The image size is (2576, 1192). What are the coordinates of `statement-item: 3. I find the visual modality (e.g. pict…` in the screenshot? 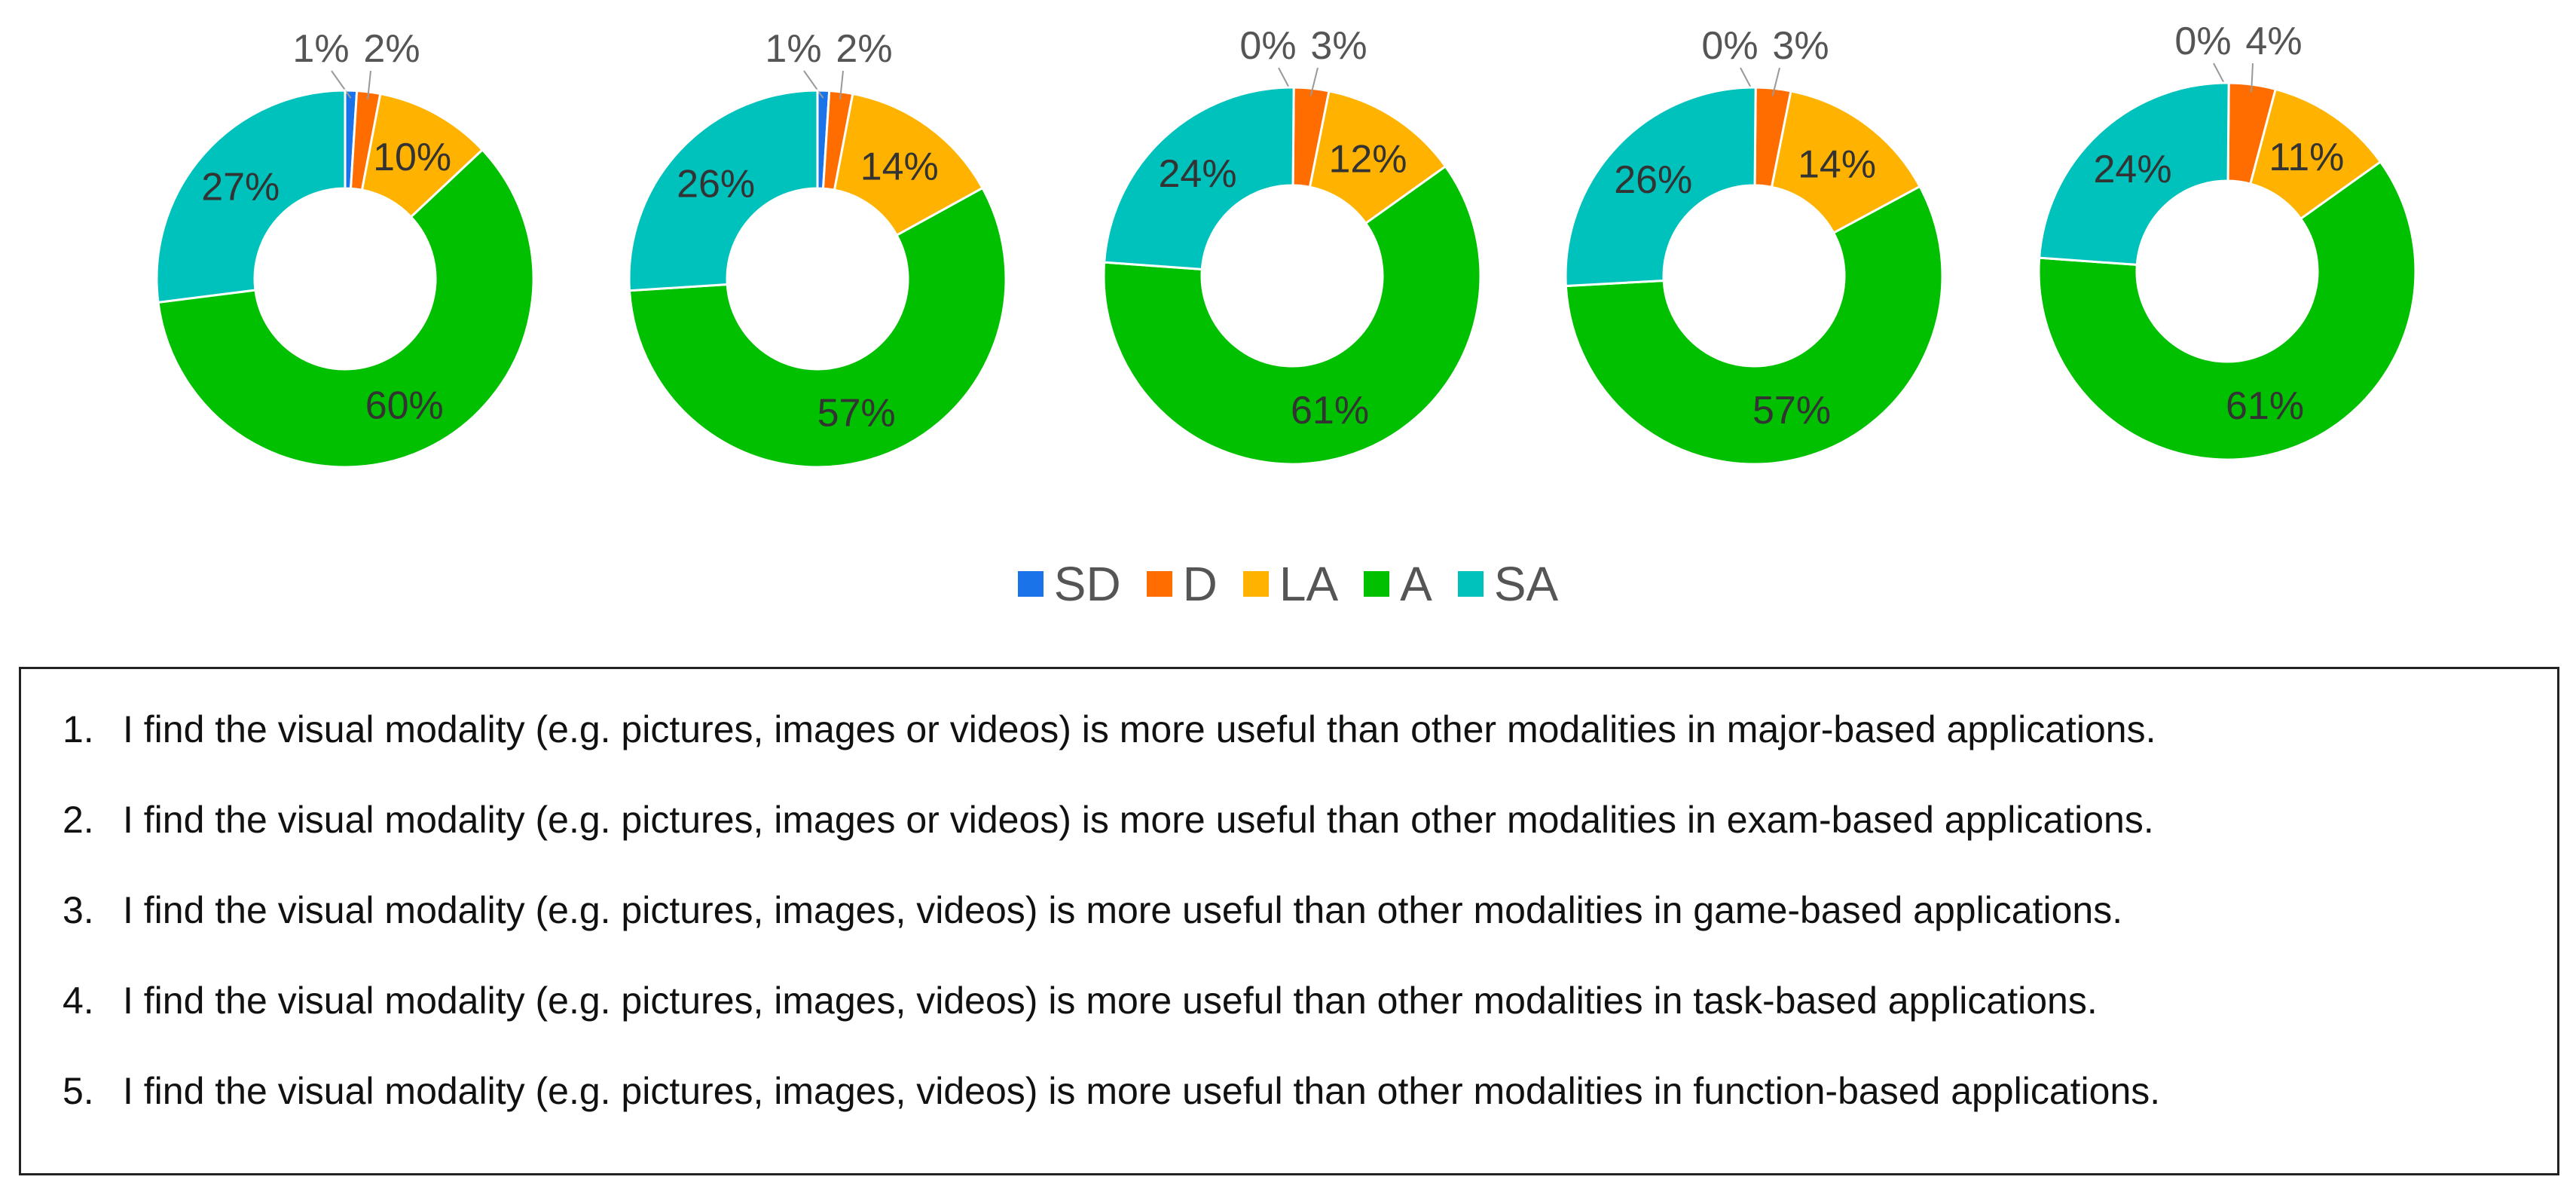 It's located at (1310, 910).